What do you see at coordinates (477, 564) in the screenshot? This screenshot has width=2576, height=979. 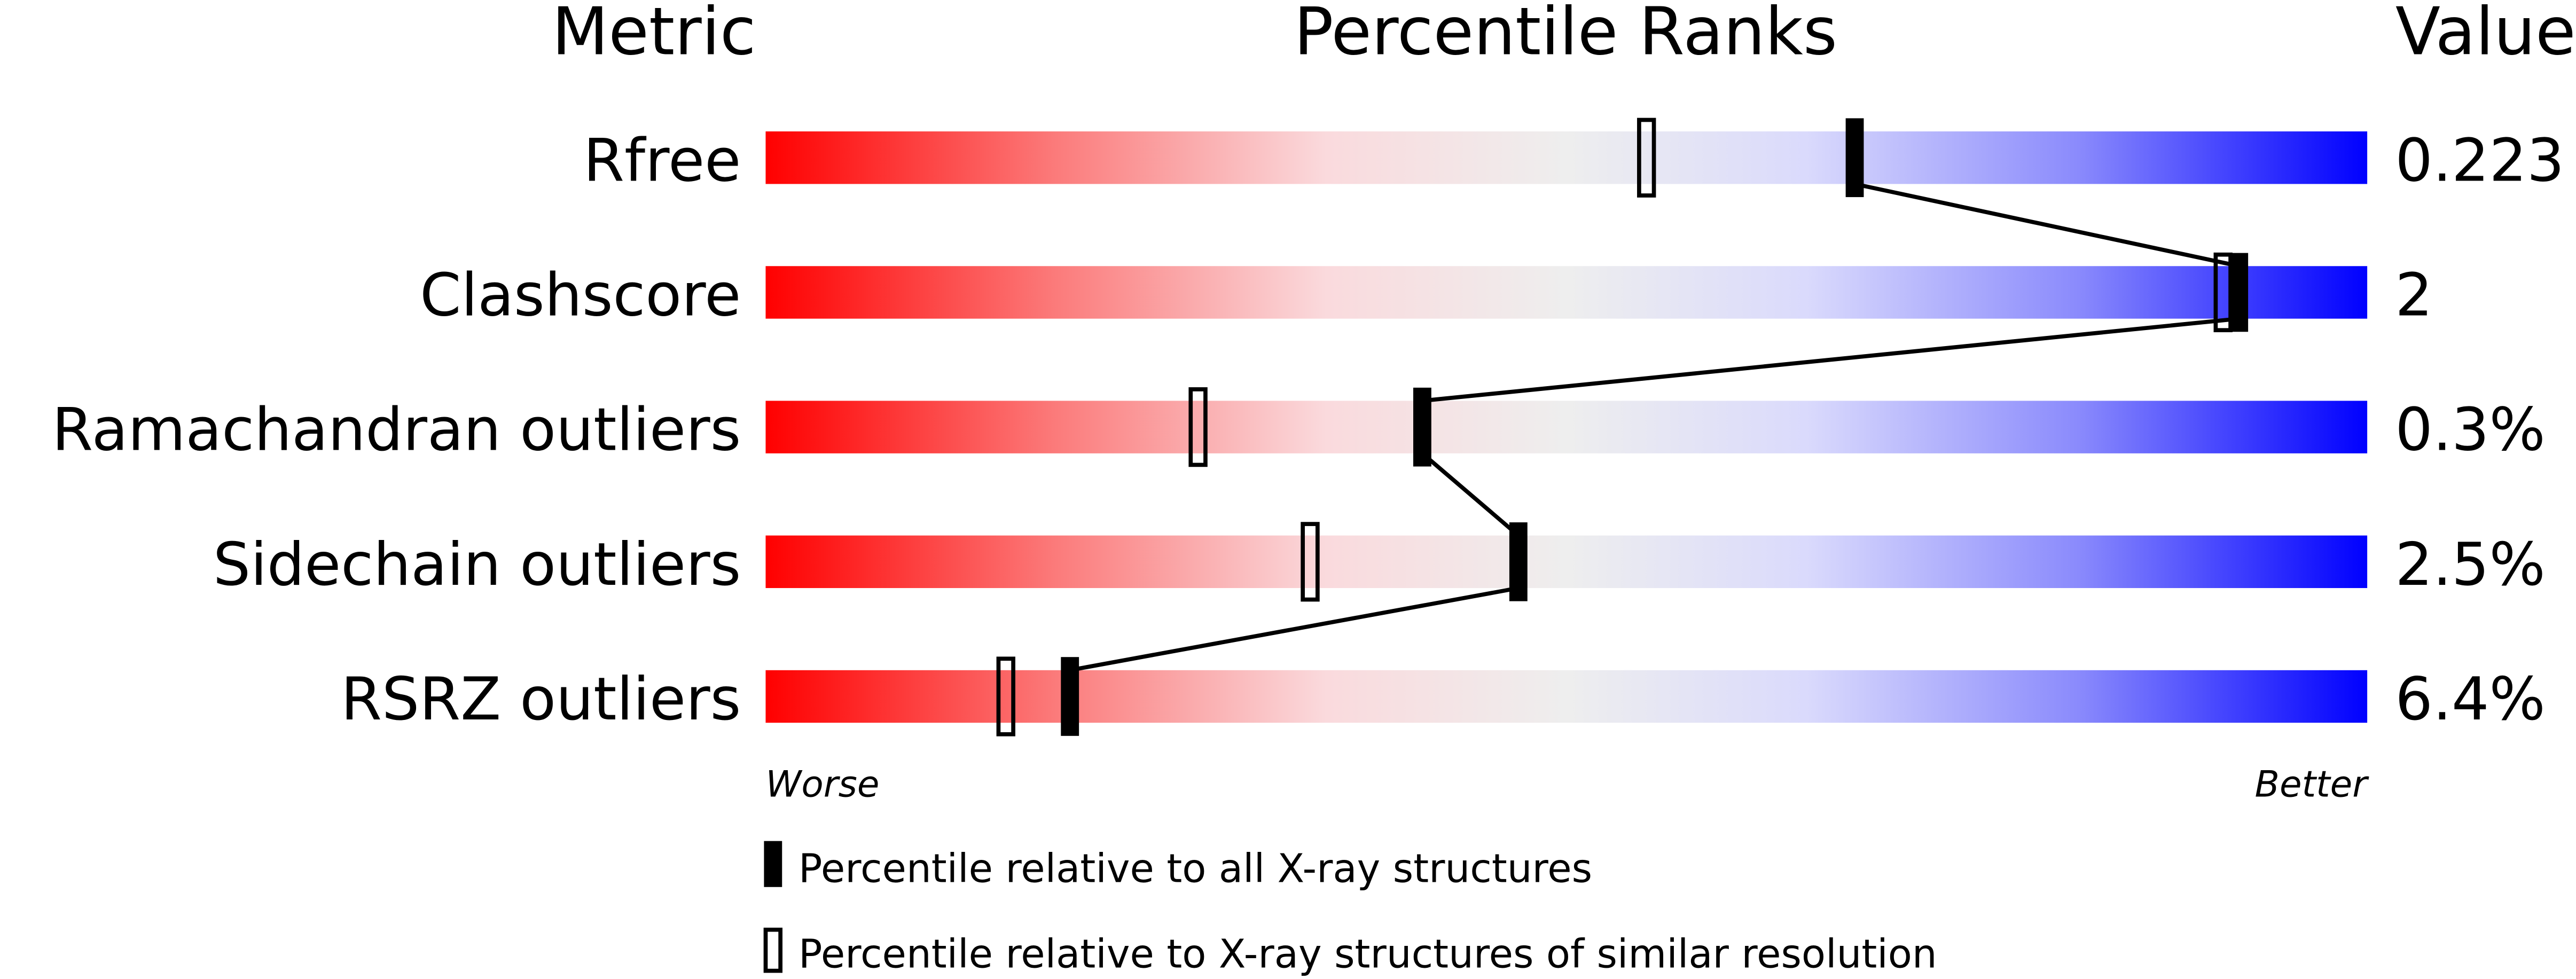 I see `metric-label: Sidechain outliers` at bounding box center [477, 564].